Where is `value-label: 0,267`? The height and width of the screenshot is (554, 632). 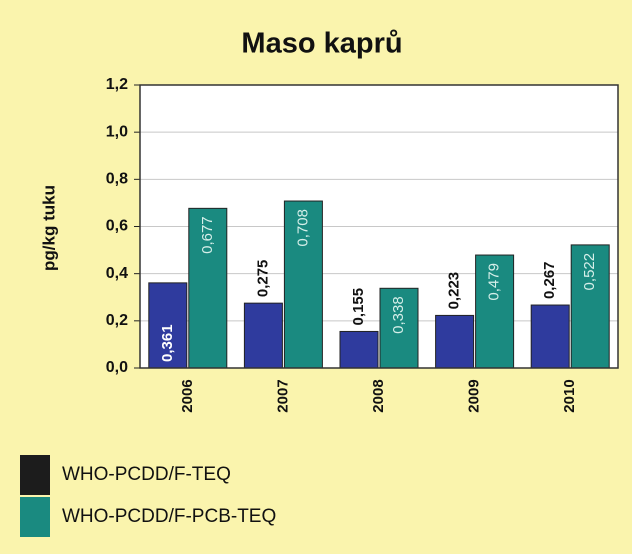 value-label: 0,267 is located at coordinates (549, 280).